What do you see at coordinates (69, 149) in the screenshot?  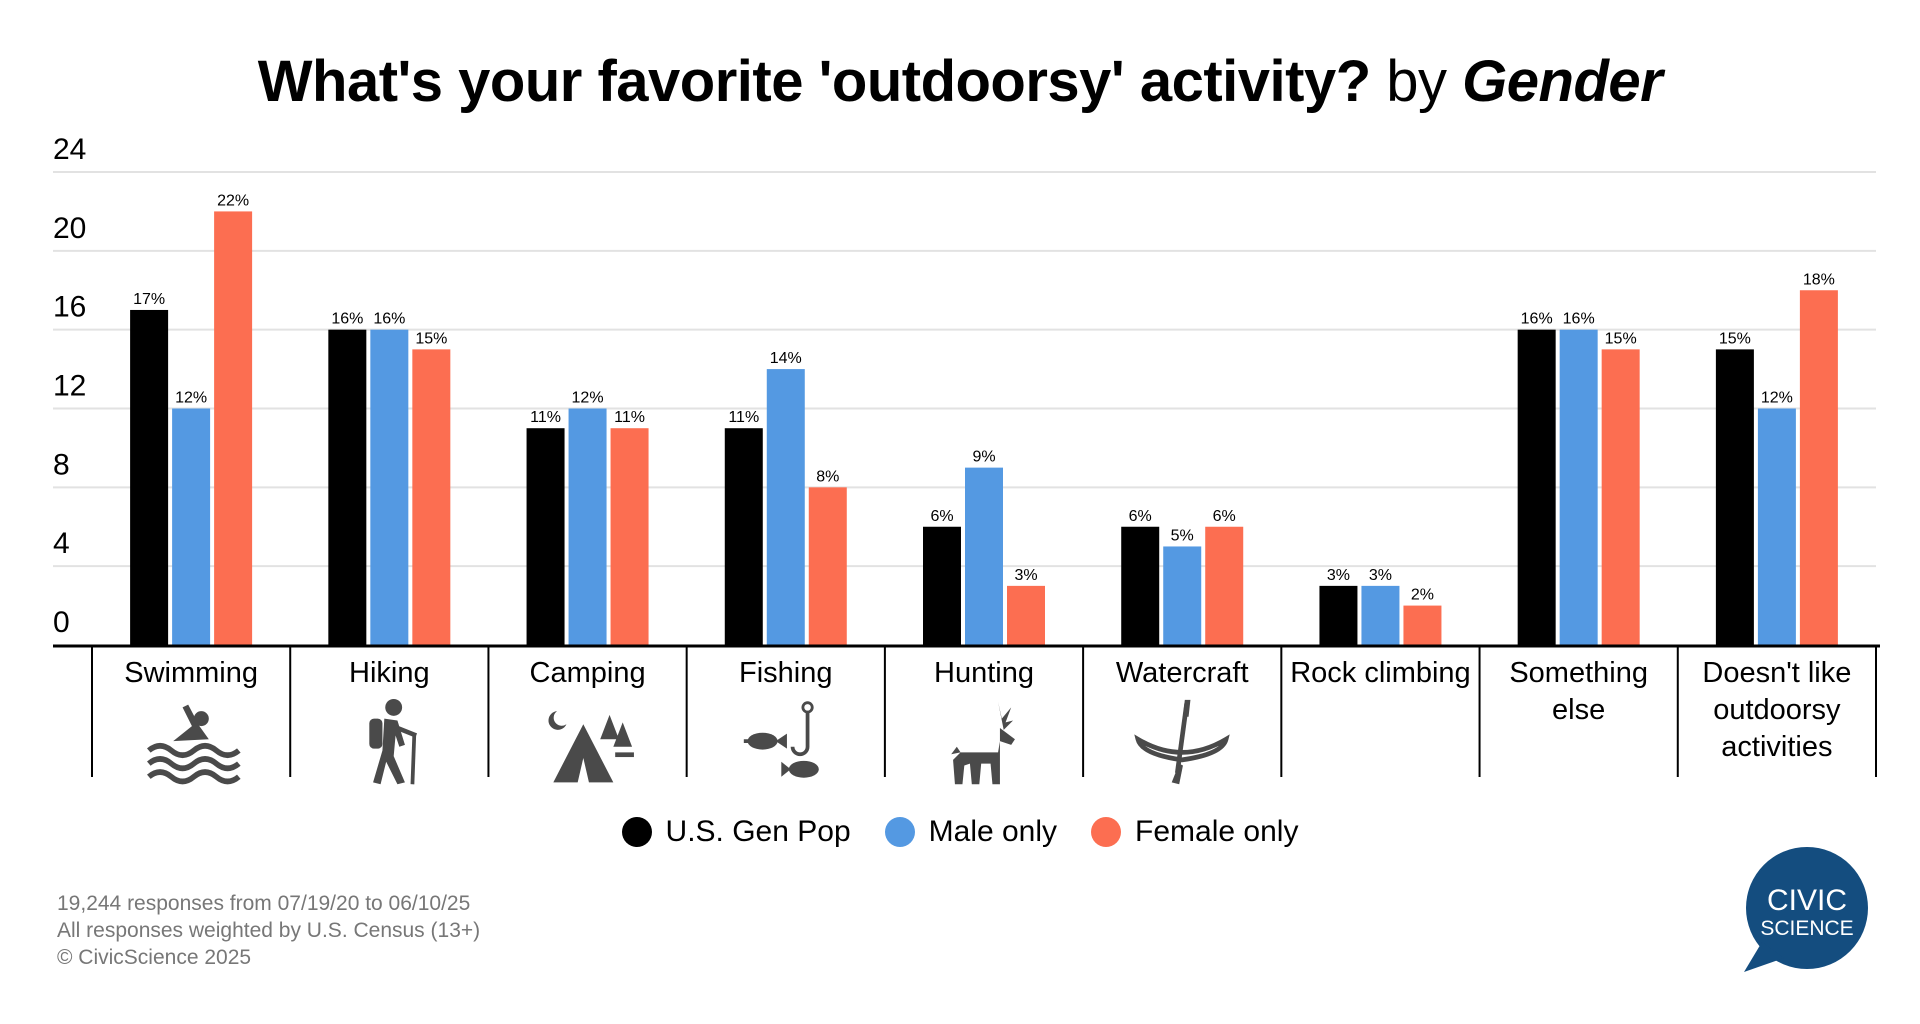 I see `y-tick-label: 24` at bounding box center [69, 149].